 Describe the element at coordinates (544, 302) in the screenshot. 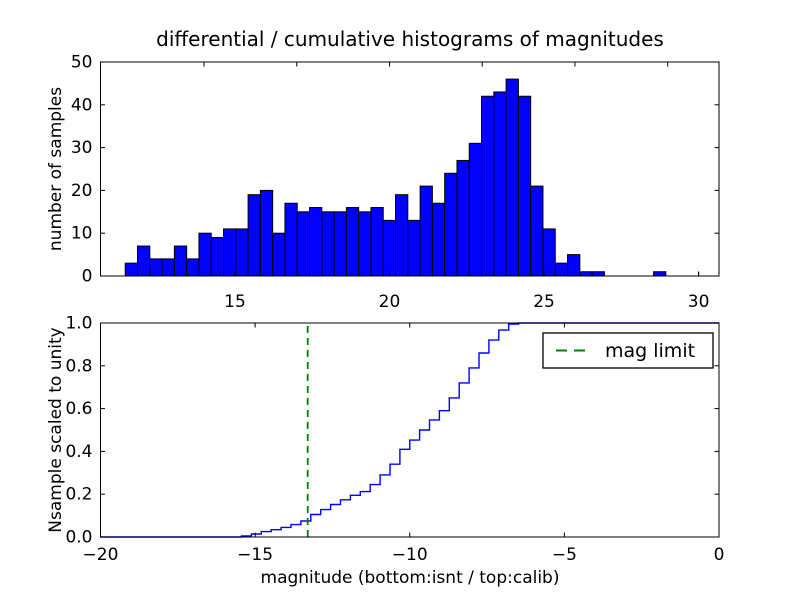

I see `x-tick-label: 25` at that location.